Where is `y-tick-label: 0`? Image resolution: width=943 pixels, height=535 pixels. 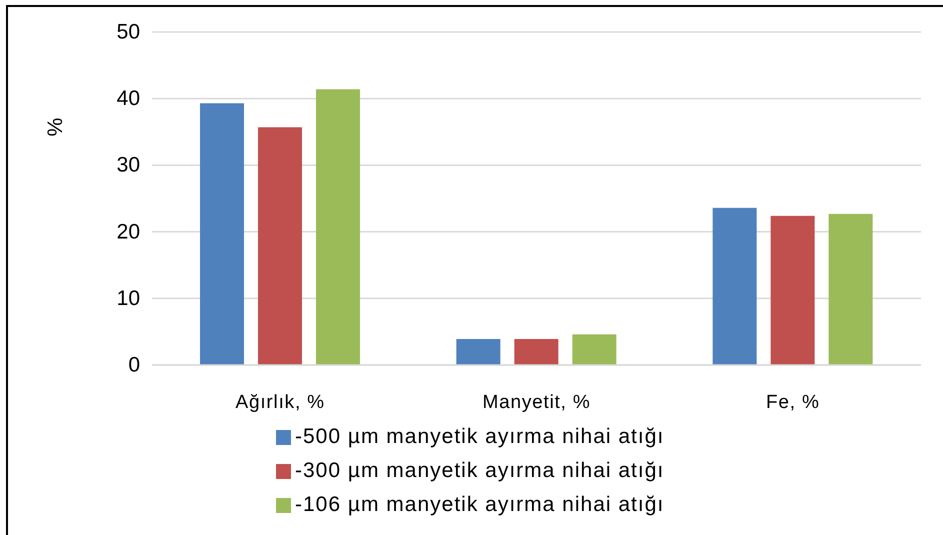
y-tick-label: 0 is located at coordinates (134, 365).